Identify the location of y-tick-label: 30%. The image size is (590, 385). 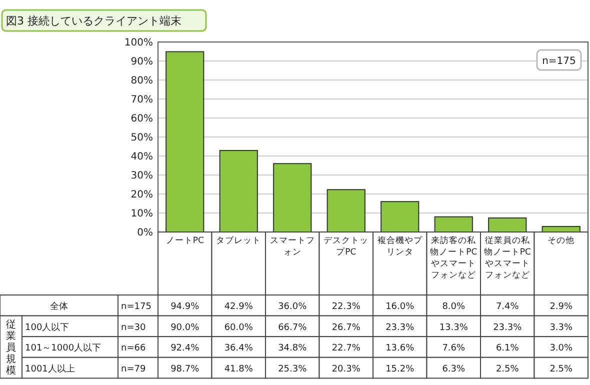
(141, 176).